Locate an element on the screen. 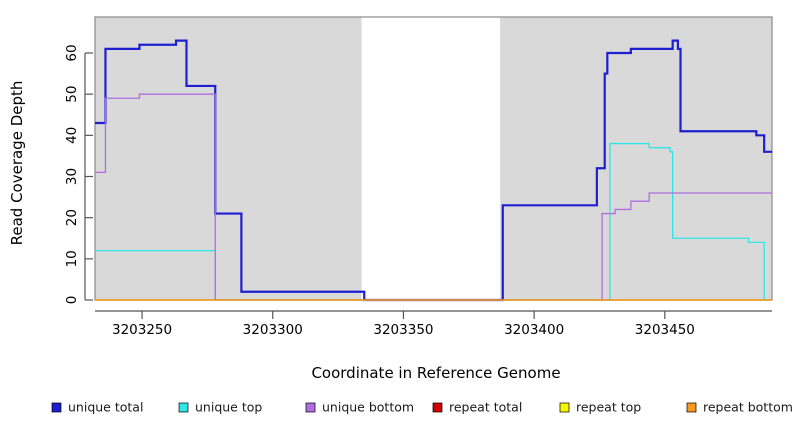 The image size is (792, 432). x-tick-label-3203400: 3203400 is located at coordinates (534, 330).